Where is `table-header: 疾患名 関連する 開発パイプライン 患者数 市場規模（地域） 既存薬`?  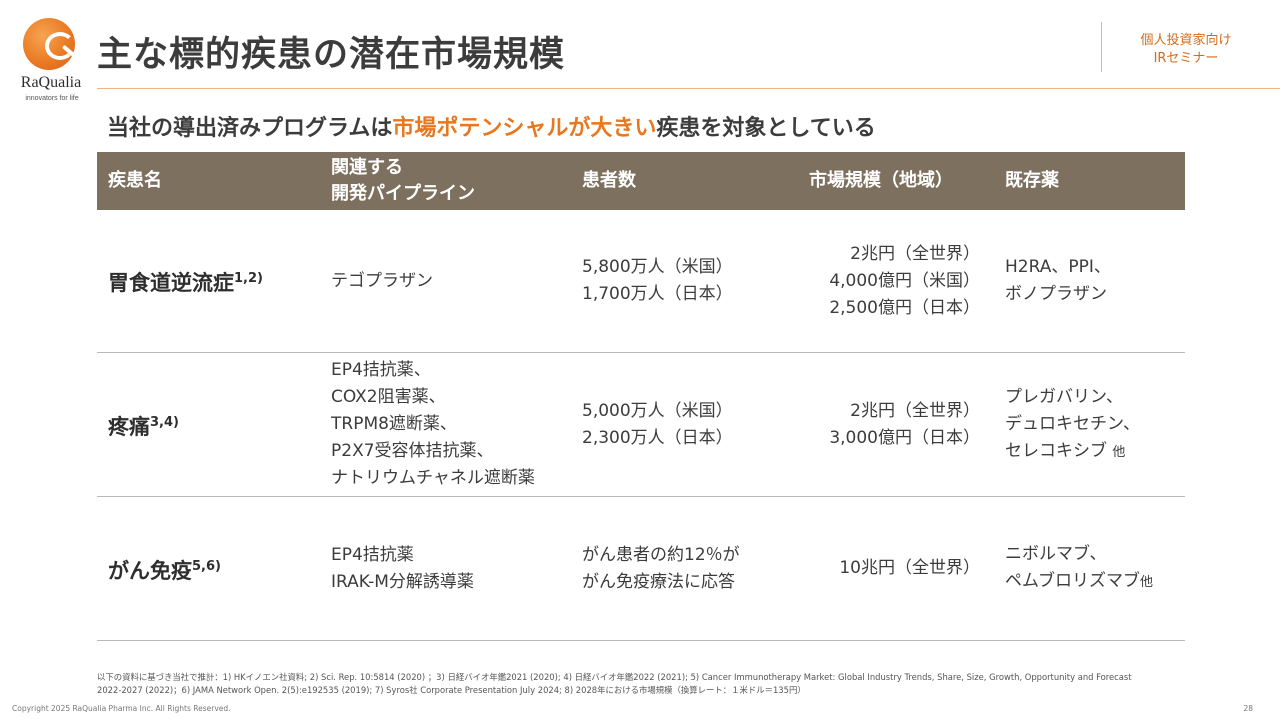
table-header: 疾患名 関連する 開発パイプライン 患者数 市場規模（地域） 既存薬 is located at coordinates (641, 181).